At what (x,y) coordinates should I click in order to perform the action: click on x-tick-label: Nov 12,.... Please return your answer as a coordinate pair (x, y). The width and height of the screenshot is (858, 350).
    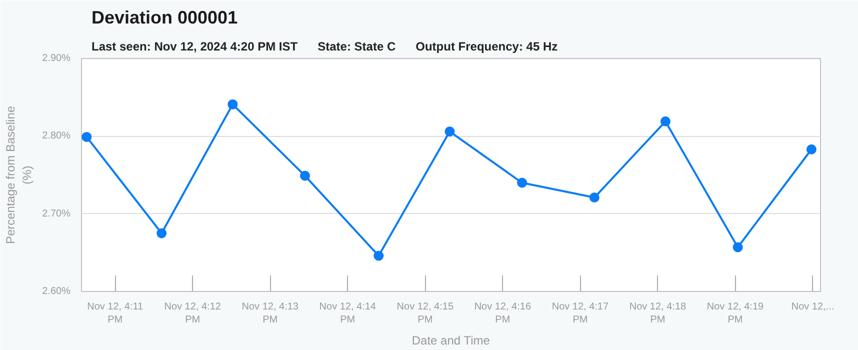
    Looking at the image, I should click on (812, 307).